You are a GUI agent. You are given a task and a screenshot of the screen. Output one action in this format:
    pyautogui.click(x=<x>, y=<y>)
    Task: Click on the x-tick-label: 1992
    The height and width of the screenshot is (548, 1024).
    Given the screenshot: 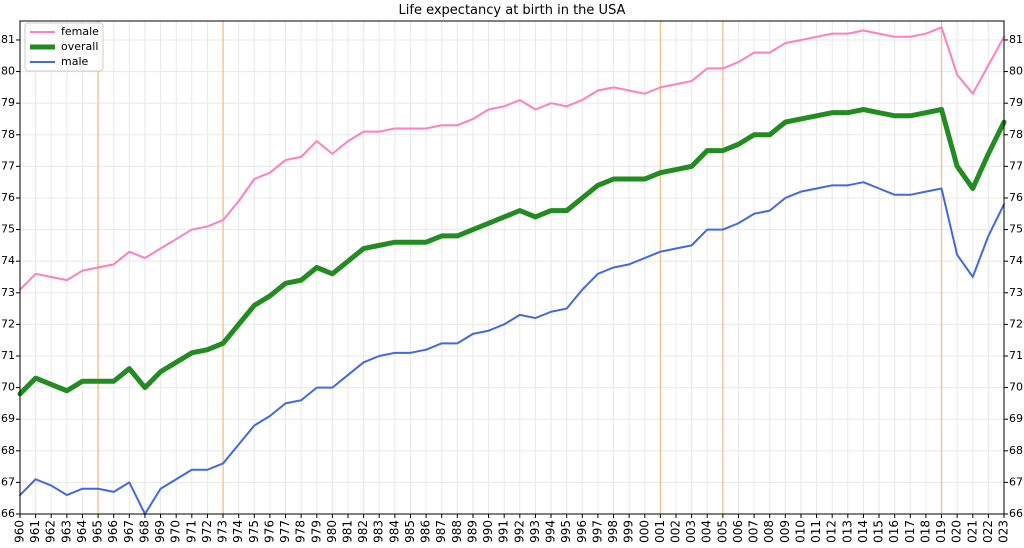 What is the action you would take?
    pyautogui.click(x=519, y=532)
    